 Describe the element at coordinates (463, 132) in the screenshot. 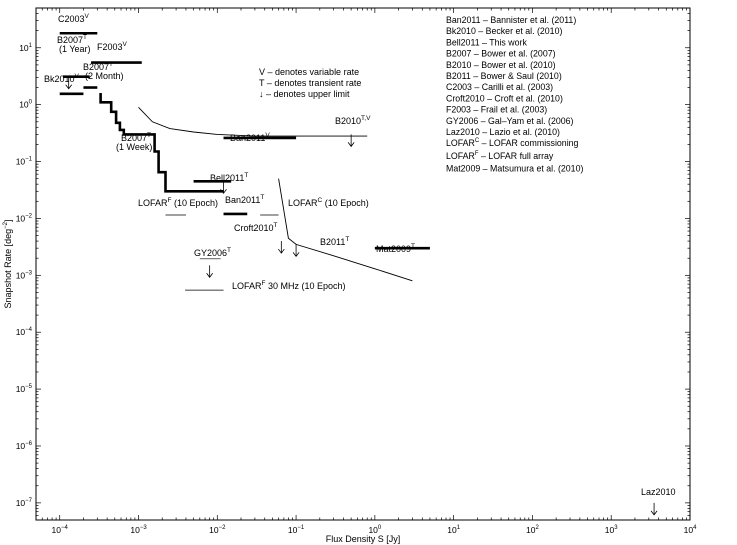

I see `reference-key: Laz2010` at that location.